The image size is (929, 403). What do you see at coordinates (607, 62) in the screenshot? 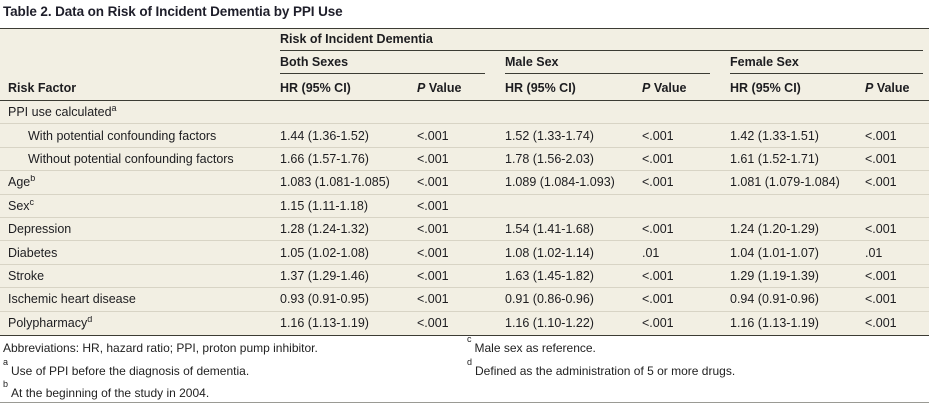
I see `group-header-male-sex: Male Sex` at bounding box center [607, 62].